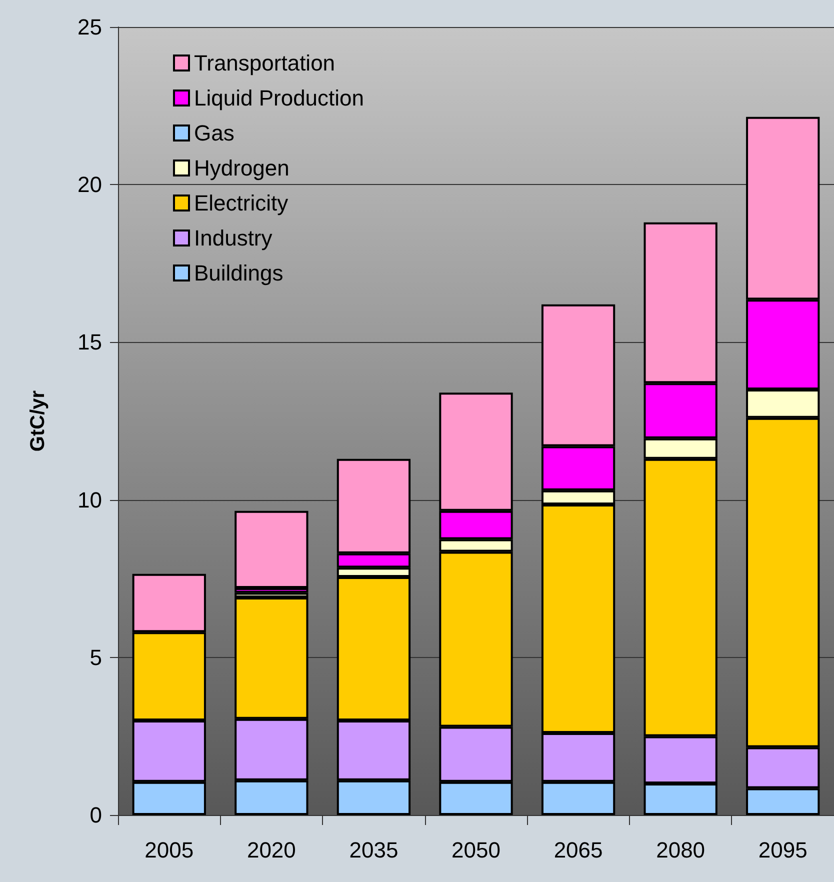 The height and width of the screenshot is (882, 834). I want to click on y-axis-title: GtC/yr, so click(38, 421).